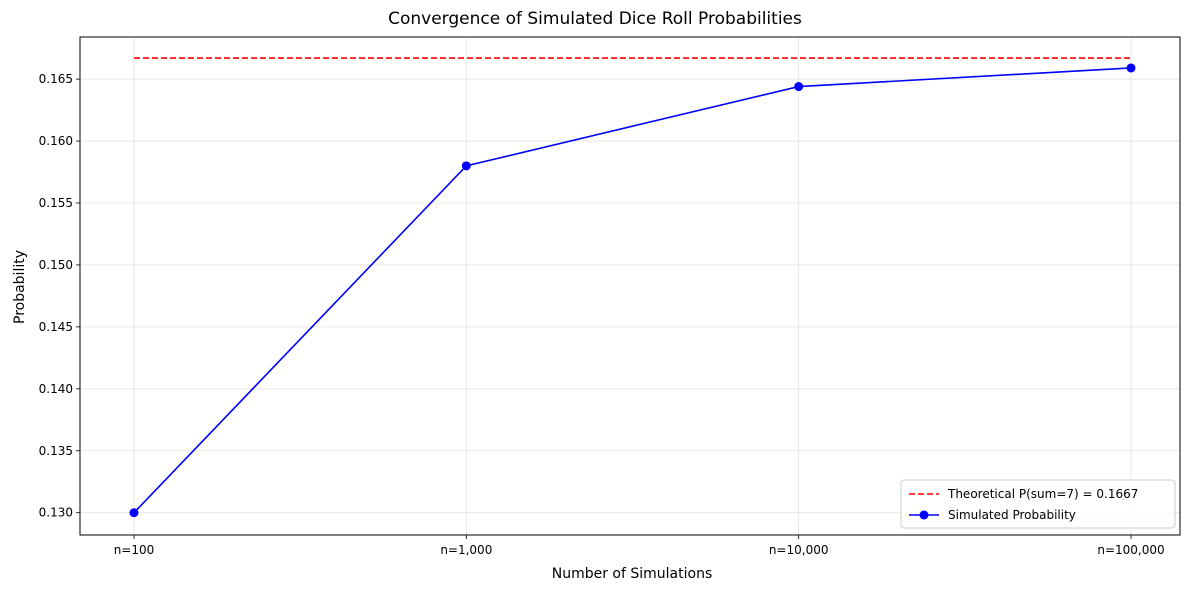  I want to click on y-tick-label: 0.145, so click(56, 327).